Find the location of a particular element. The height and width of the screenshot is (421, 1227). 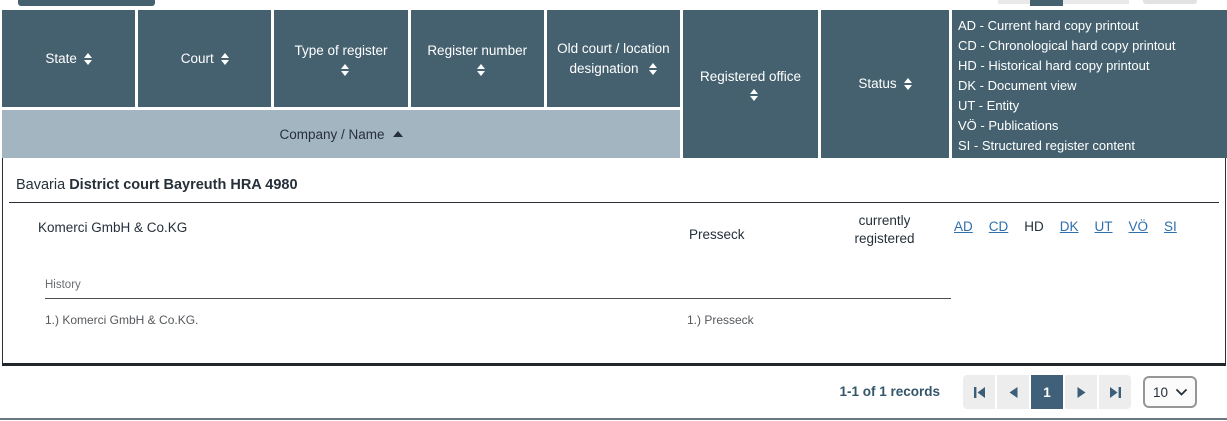

column-header-company-name: Company / Name is located at coordinates (341, 134).